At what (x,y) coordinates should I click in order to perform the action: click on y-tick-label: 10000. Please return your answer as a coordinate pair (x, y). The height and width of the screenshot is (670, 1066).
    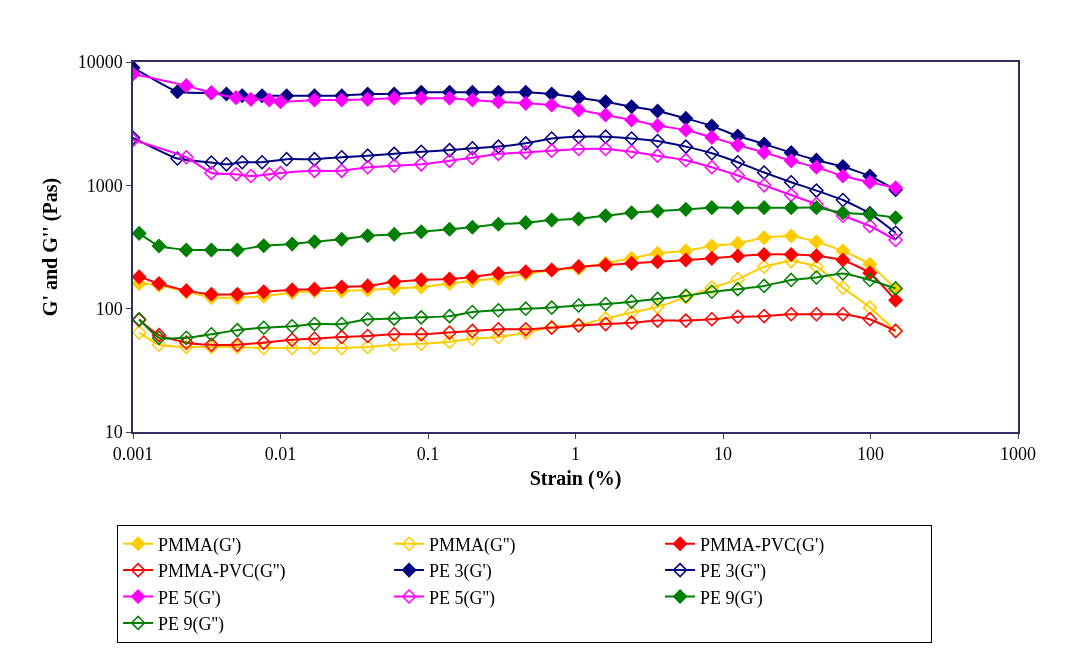
    Looking at the image, I should click on (100, 62).